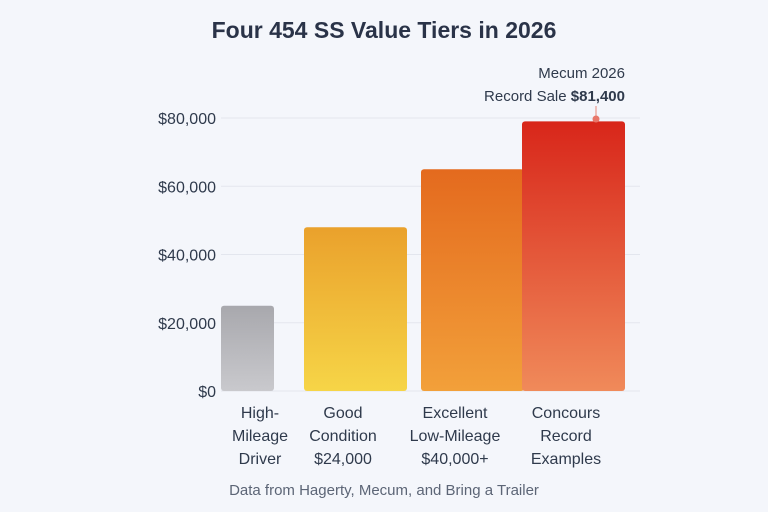 This screenshot has height=512, width=768. I want to click on annotation-line-2-prefix: Record Sale, so click(527, 96).